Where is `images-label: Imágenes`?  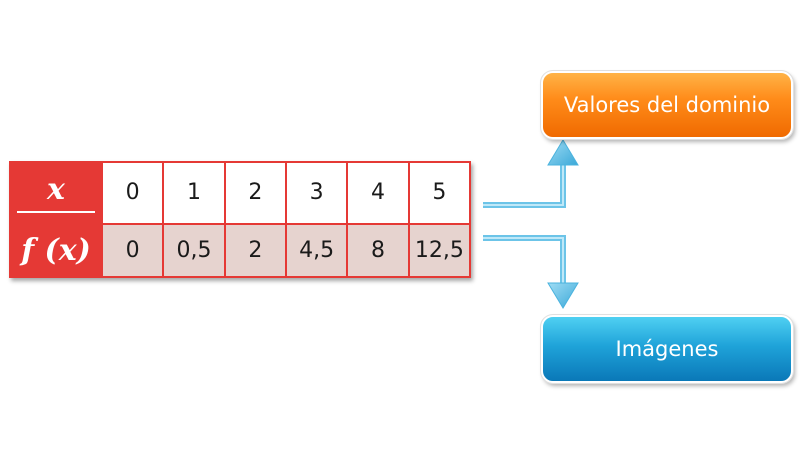
images-label: Imágenes is located at coordinates (667, 349).